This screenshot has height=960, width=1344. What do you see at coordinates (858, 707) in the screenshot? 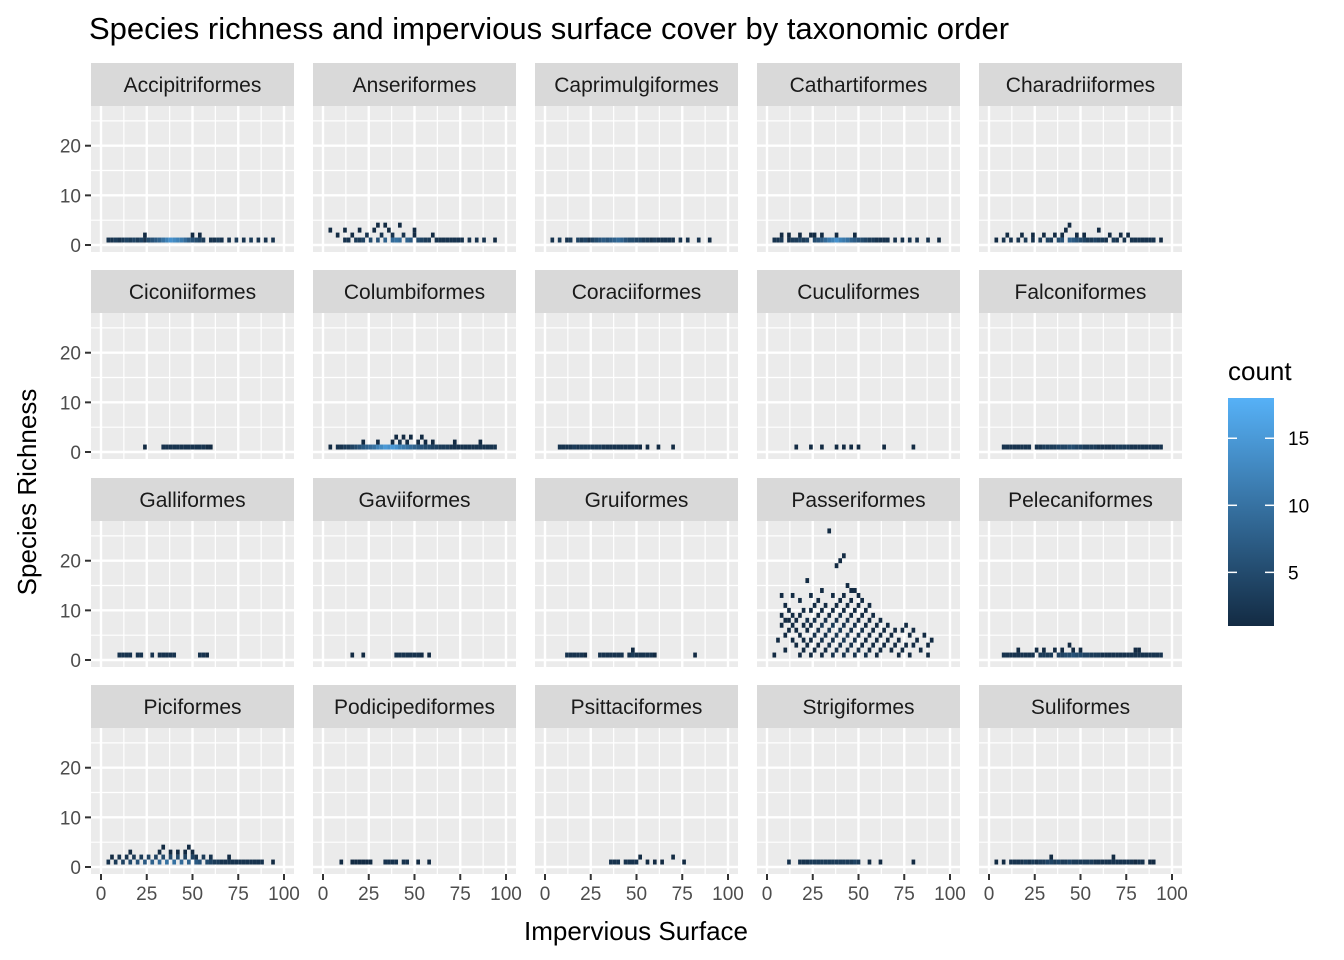
I see `facet-strip-label: Strigiformes` at bounding box center [858, 707].